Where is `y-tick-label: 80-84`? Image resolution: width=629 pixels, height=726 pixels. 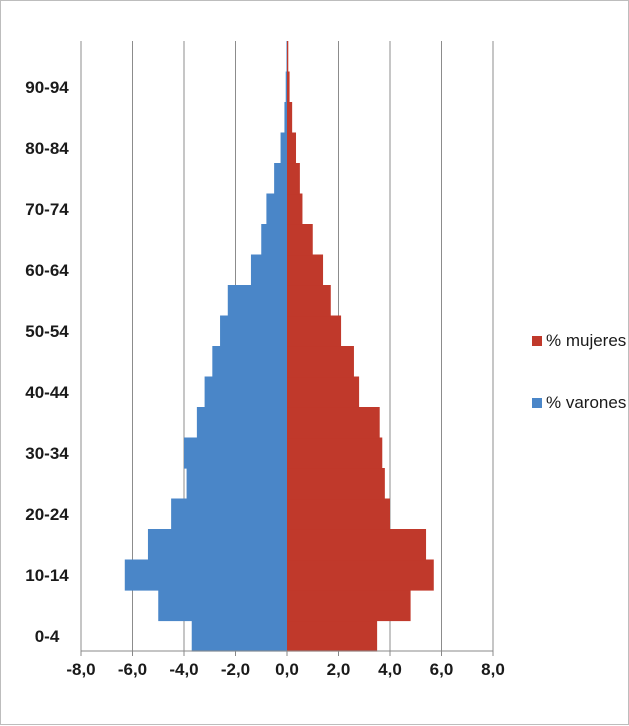 y-tick-label: 80-84 is located at coordinates (47, 148).